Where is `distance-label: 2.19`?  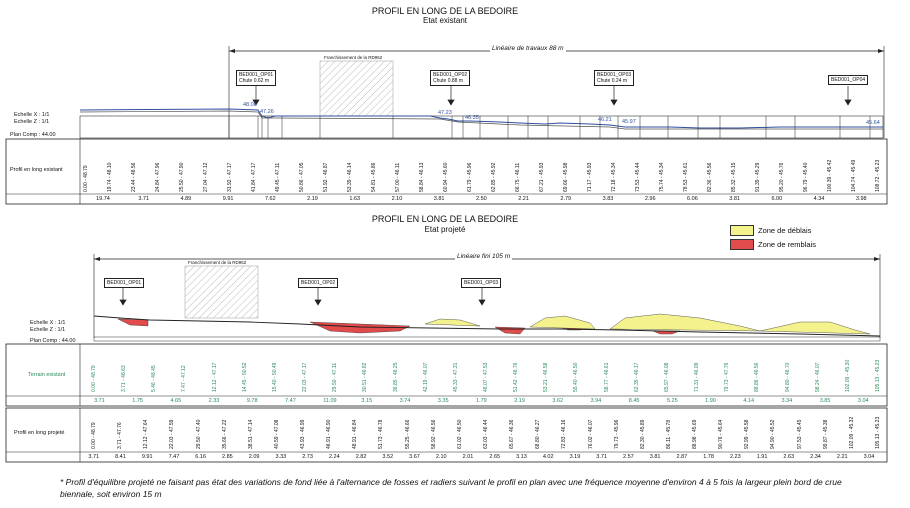 distance-label: 2.19 is located at coordinates (519, 401).